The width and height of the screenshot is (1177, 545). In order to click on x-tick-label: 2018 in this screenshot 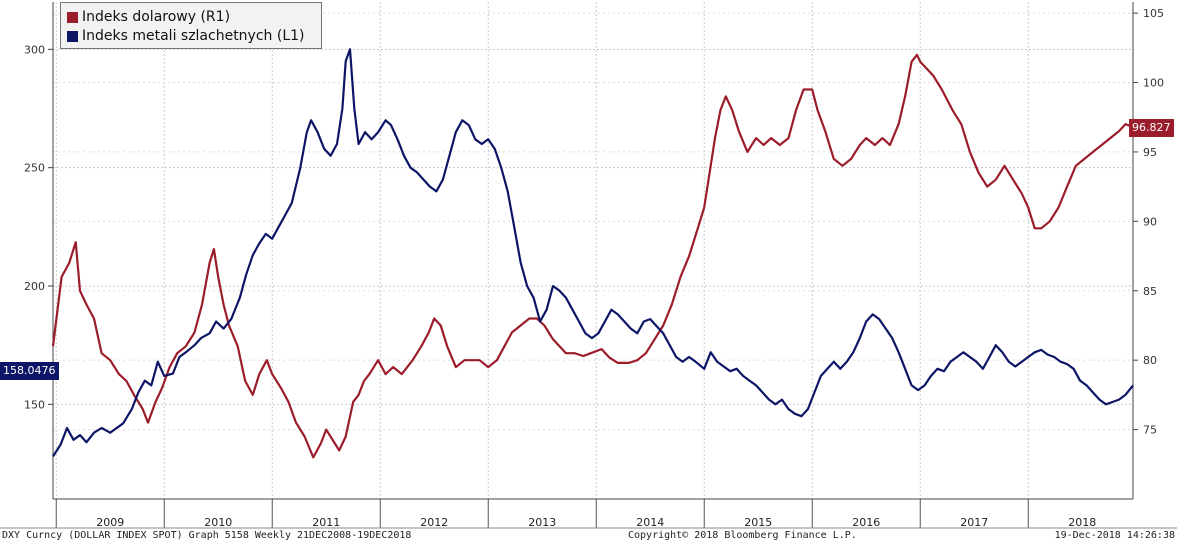, I will do `click(1082, 522)`.